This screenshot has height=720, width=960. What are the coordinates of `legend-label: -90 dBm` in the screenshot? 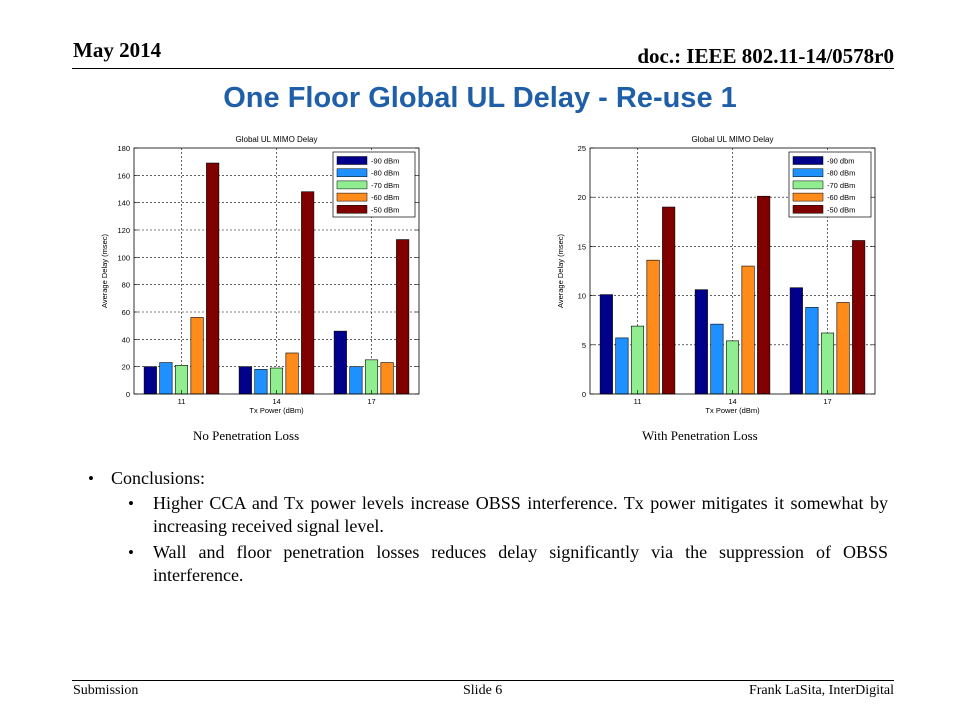 It's located at (385, 161).